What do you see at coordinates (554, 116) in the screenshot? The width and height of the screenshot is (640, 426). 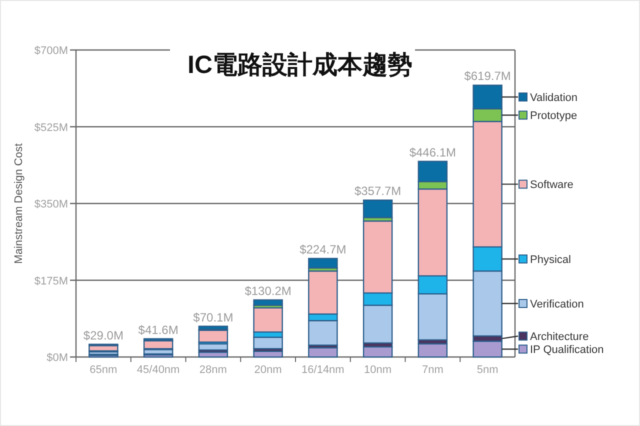 I see `legend-label: Prototype` at bounding box center [554, 116].